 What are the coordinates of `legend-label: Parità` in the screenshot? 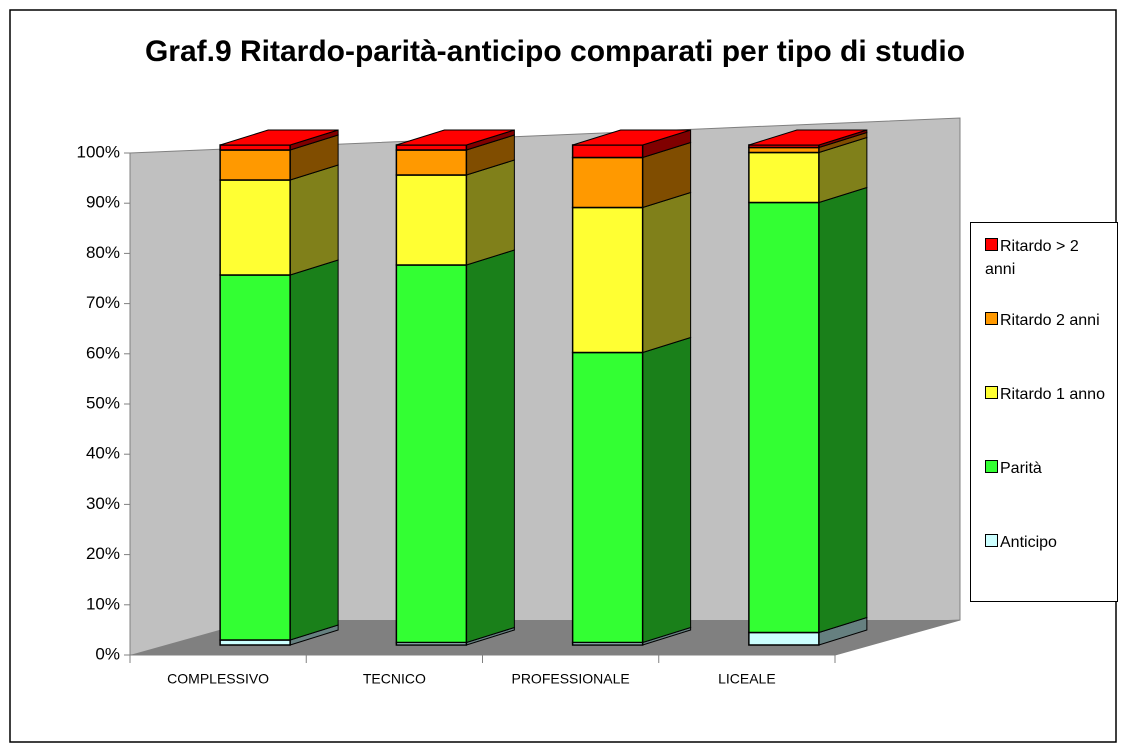 It's located at (1021, 468).